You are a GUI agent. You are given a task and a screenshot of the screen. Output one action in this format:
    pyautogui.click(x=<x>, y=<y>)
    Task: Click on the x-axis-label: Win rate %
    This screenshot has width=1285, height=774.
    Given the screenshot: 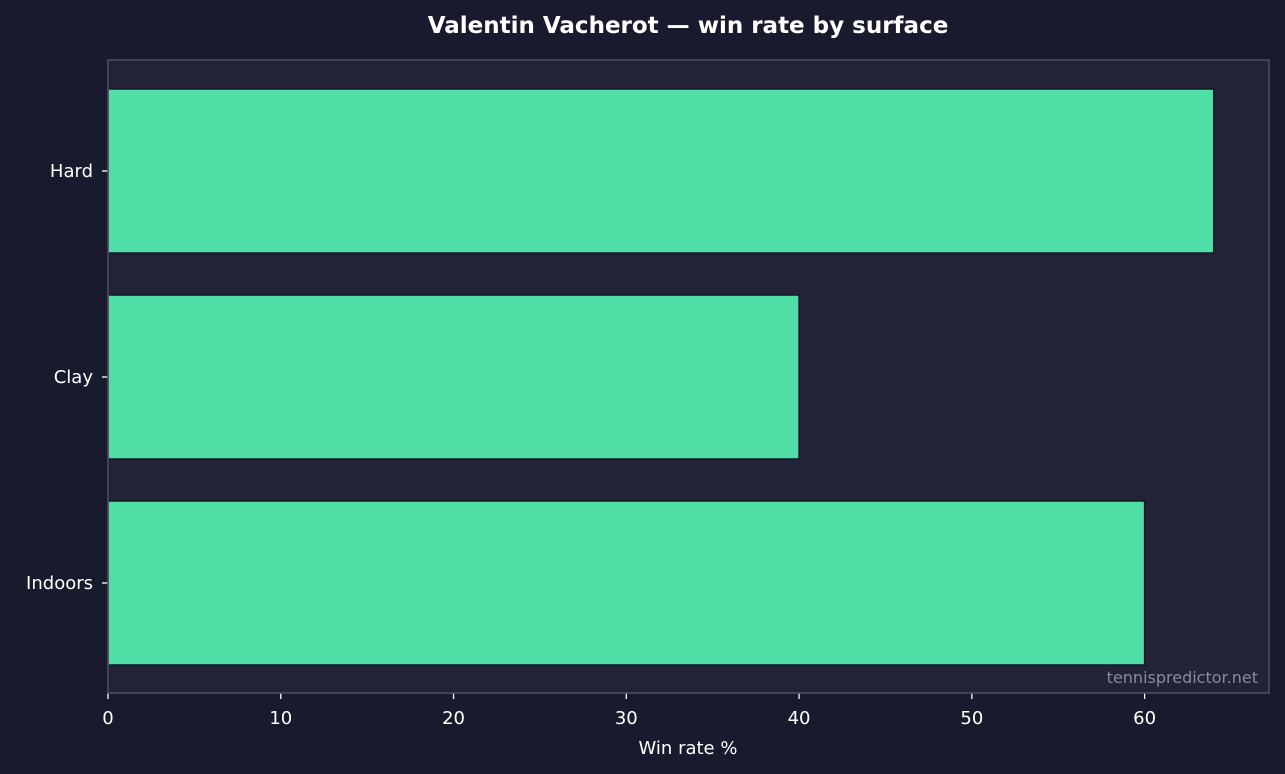 What is the action you would take?
    pyautogui.click(x=688, y=748)
    